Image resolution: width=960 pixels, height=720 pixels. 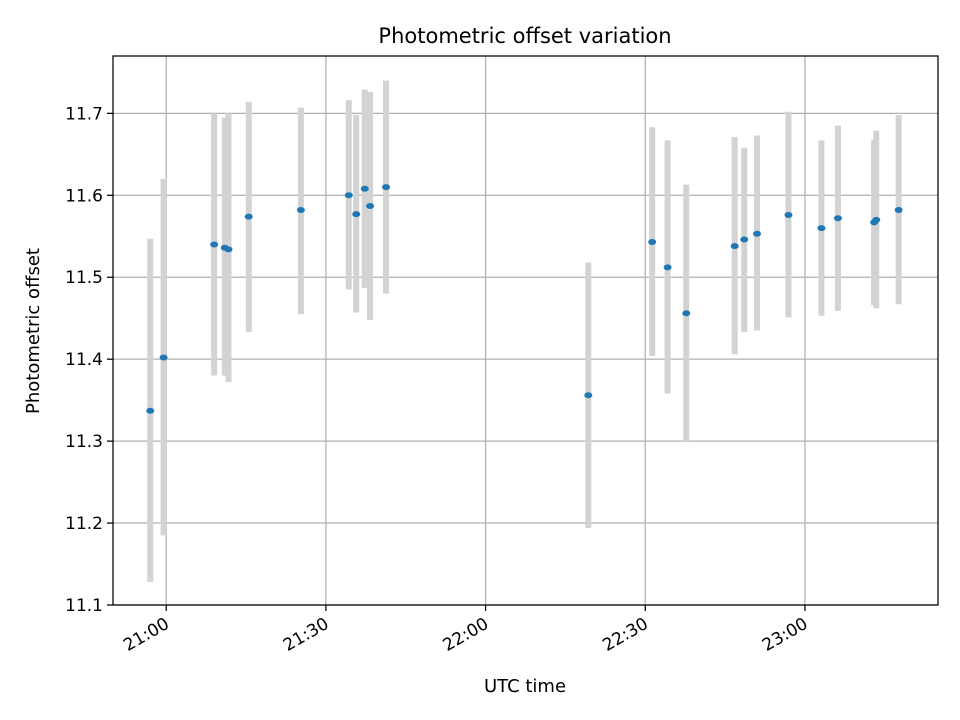 I want to click on y-tick-label: 11.1, so click(x=84, y=606).